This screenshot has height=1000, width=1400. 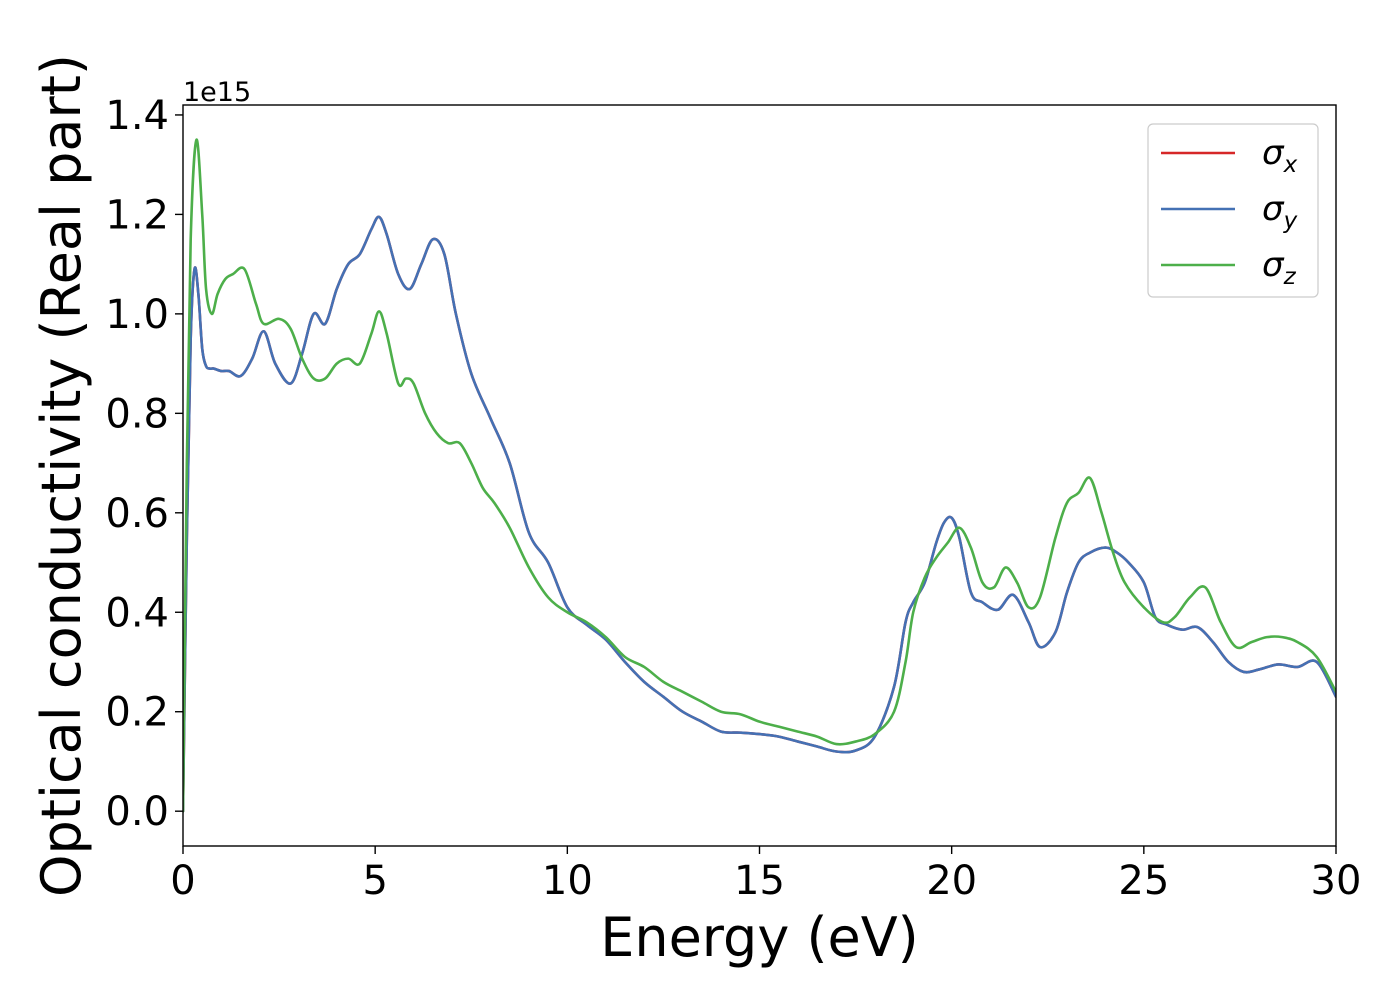 What do you see at coordinates (1336, 881) in the screenshot?
I see `x-tick-label: 30` at bounding box center [1336, 881].